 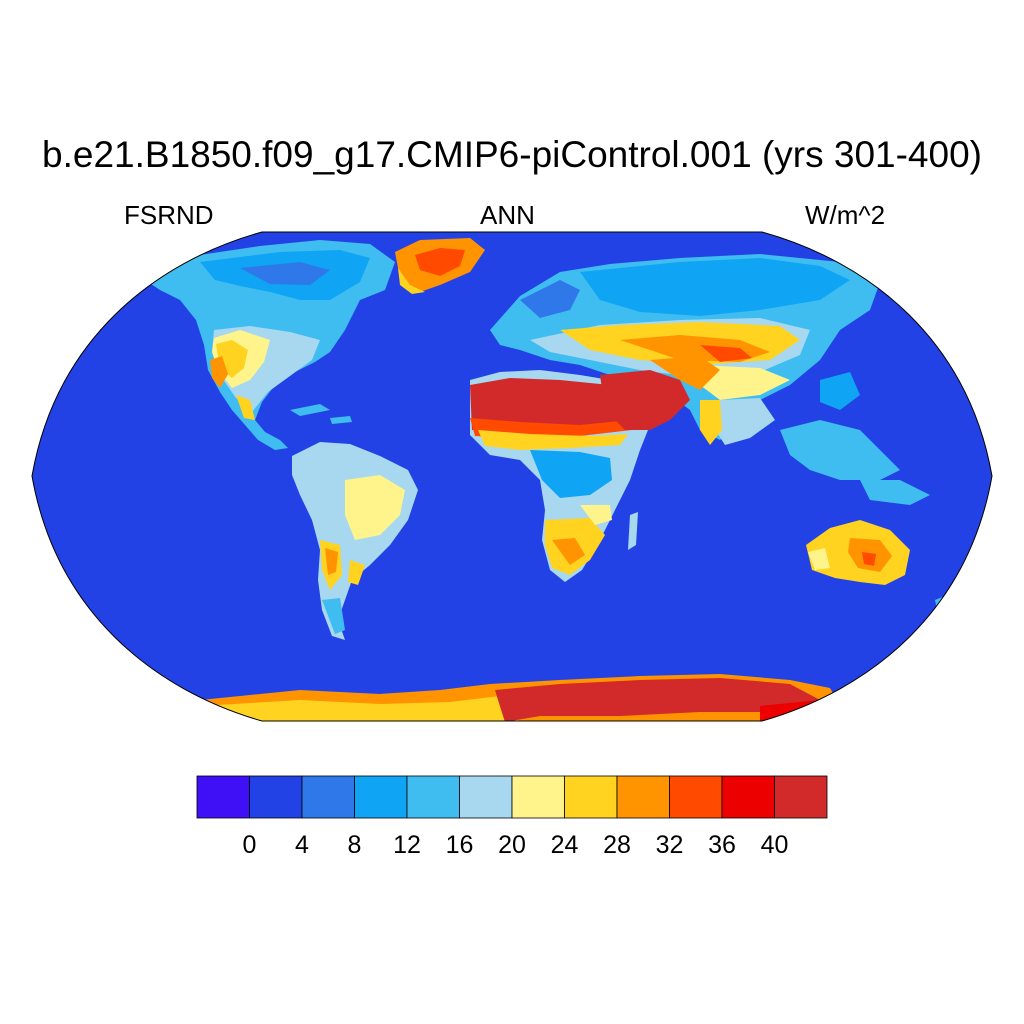 I want to click on africa, so click(x=560, y=476).